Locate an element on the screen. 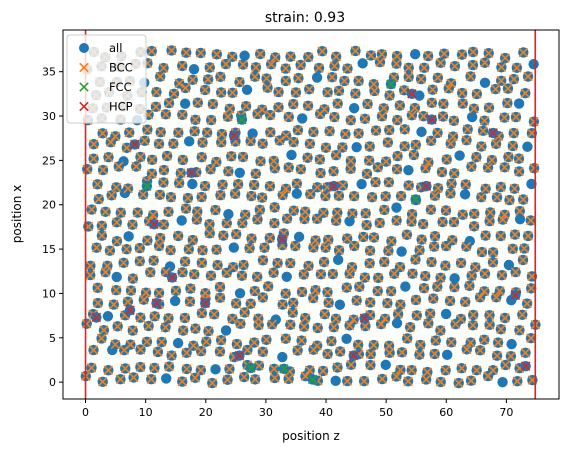 This screenshot has width=563, height=453. legend-marker-hcp is located at coordinates (84, 106).